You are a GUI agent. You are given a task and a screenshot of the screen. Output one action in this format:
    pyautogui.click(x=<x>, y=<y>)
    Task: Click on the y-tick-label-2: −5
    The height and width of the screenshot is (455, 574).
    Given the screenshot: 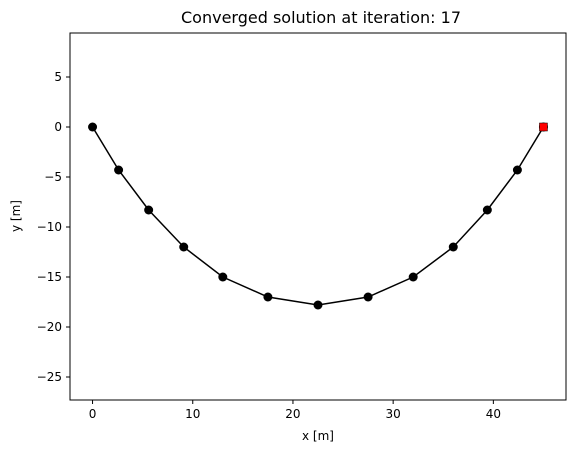 What is the action you would take?
    pyautogui.click(x=53, y=177)
    